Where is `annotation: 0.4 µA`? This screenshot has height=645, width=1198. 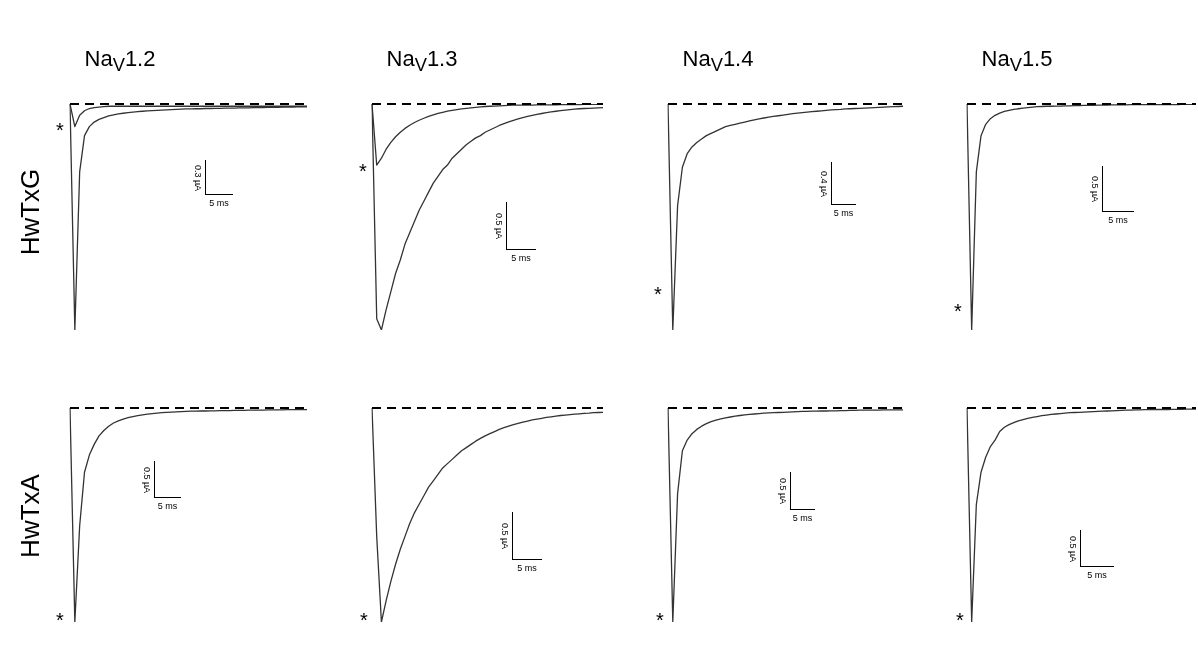 annotation: 0.4 µA is located at coordinates (824, 183).